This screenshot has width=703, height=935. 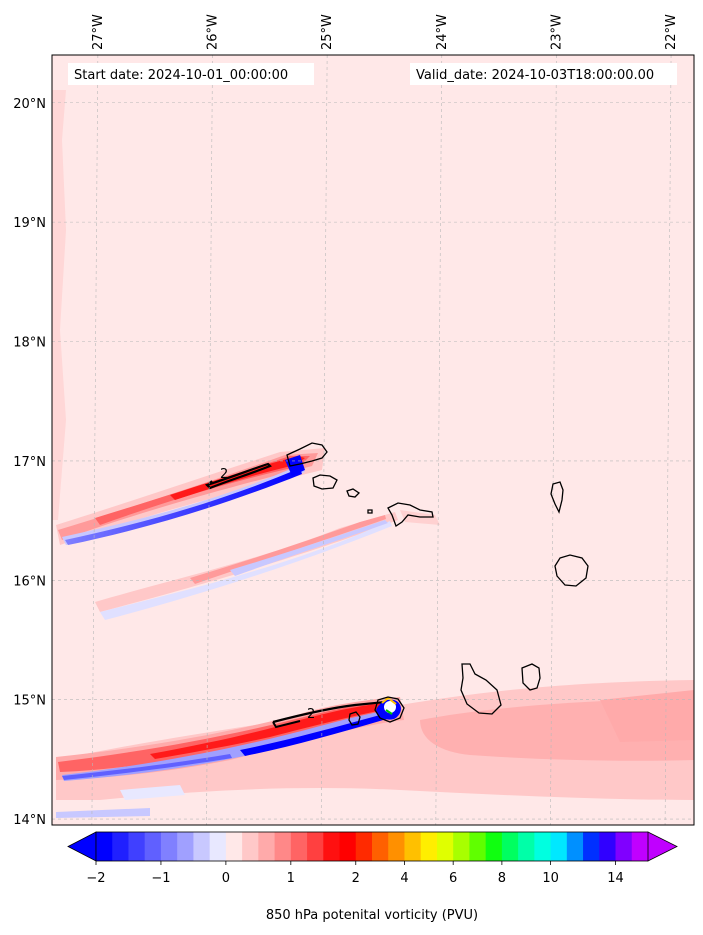 What do you see at coordinates (671, 32) in the screenshot?
I see `lon-tick-label: 22°W` at bounding box center [671, 32].